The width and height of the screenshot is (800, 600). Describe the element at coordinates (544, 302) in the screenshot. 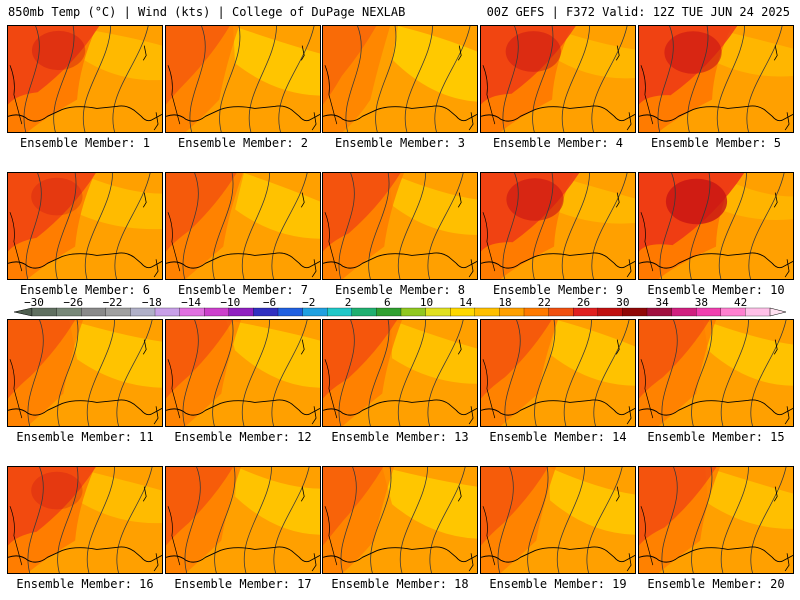

I see `colorbar-tick-label: 22` at that location.